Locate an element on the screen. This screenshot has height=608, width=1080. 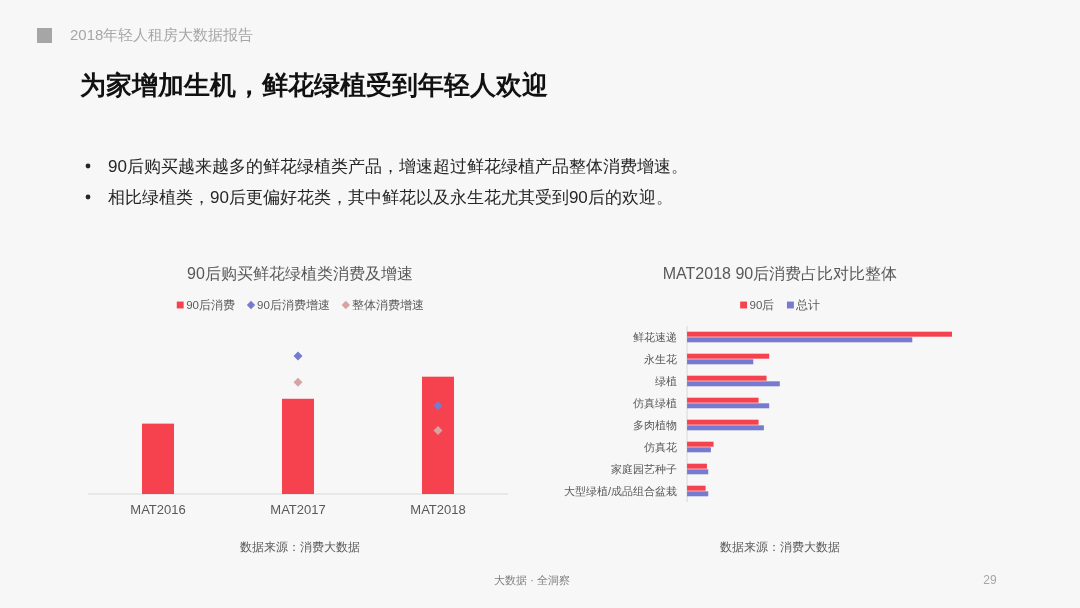
chart-title: 90后购买鲜花绿植类消费及增速 is located at coordinates (300, 273).